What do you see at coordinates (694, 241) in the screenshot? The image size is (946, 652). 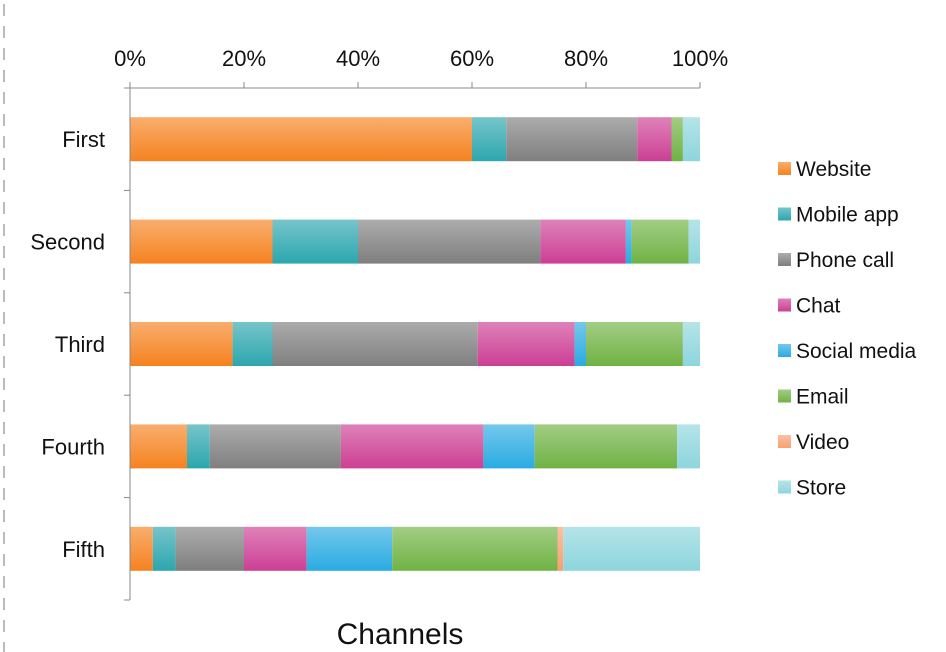 I see `bar-second-store` at bounding box center [694, 241].